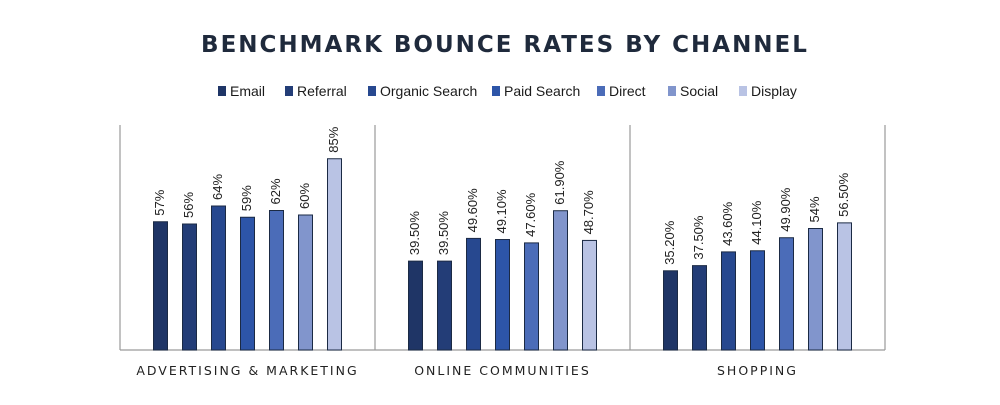 The height and width of the screenshot is (405, 1000). I want to click on legend-item: Social, so click(693, 91).